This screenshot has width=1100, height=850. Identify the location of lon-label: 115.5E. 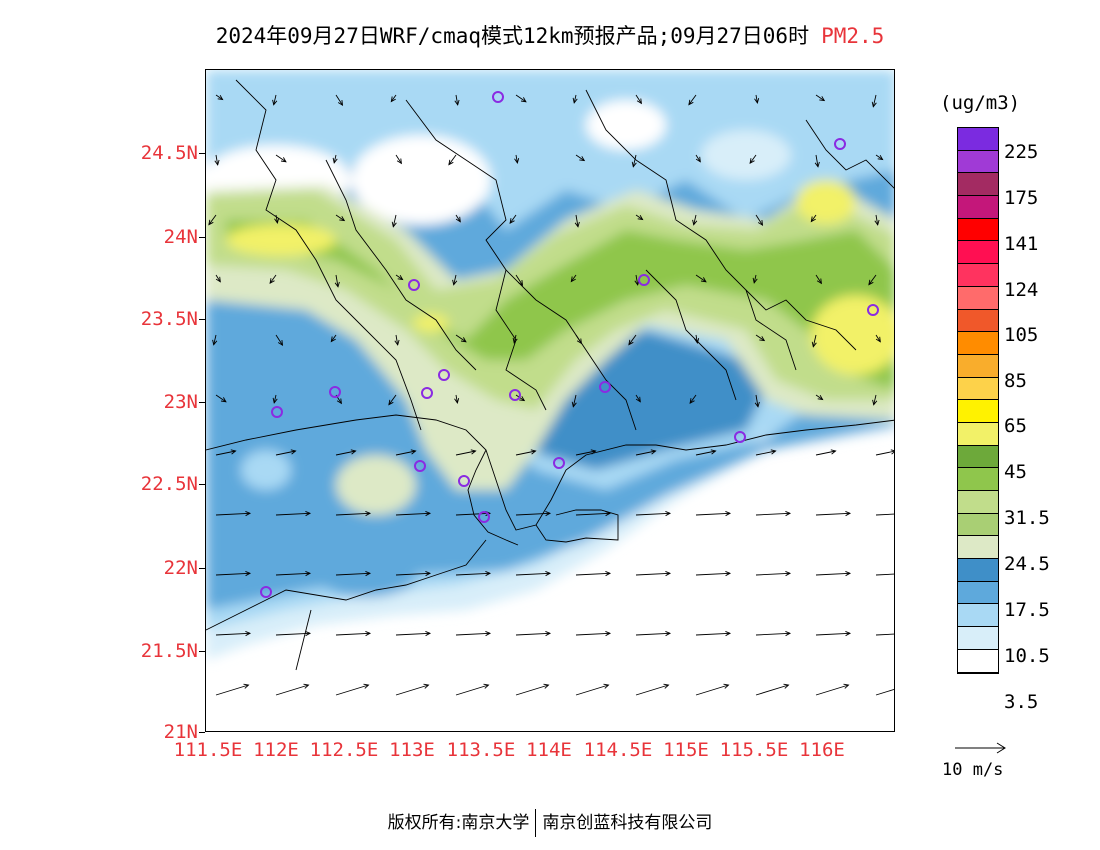
(754, 750).